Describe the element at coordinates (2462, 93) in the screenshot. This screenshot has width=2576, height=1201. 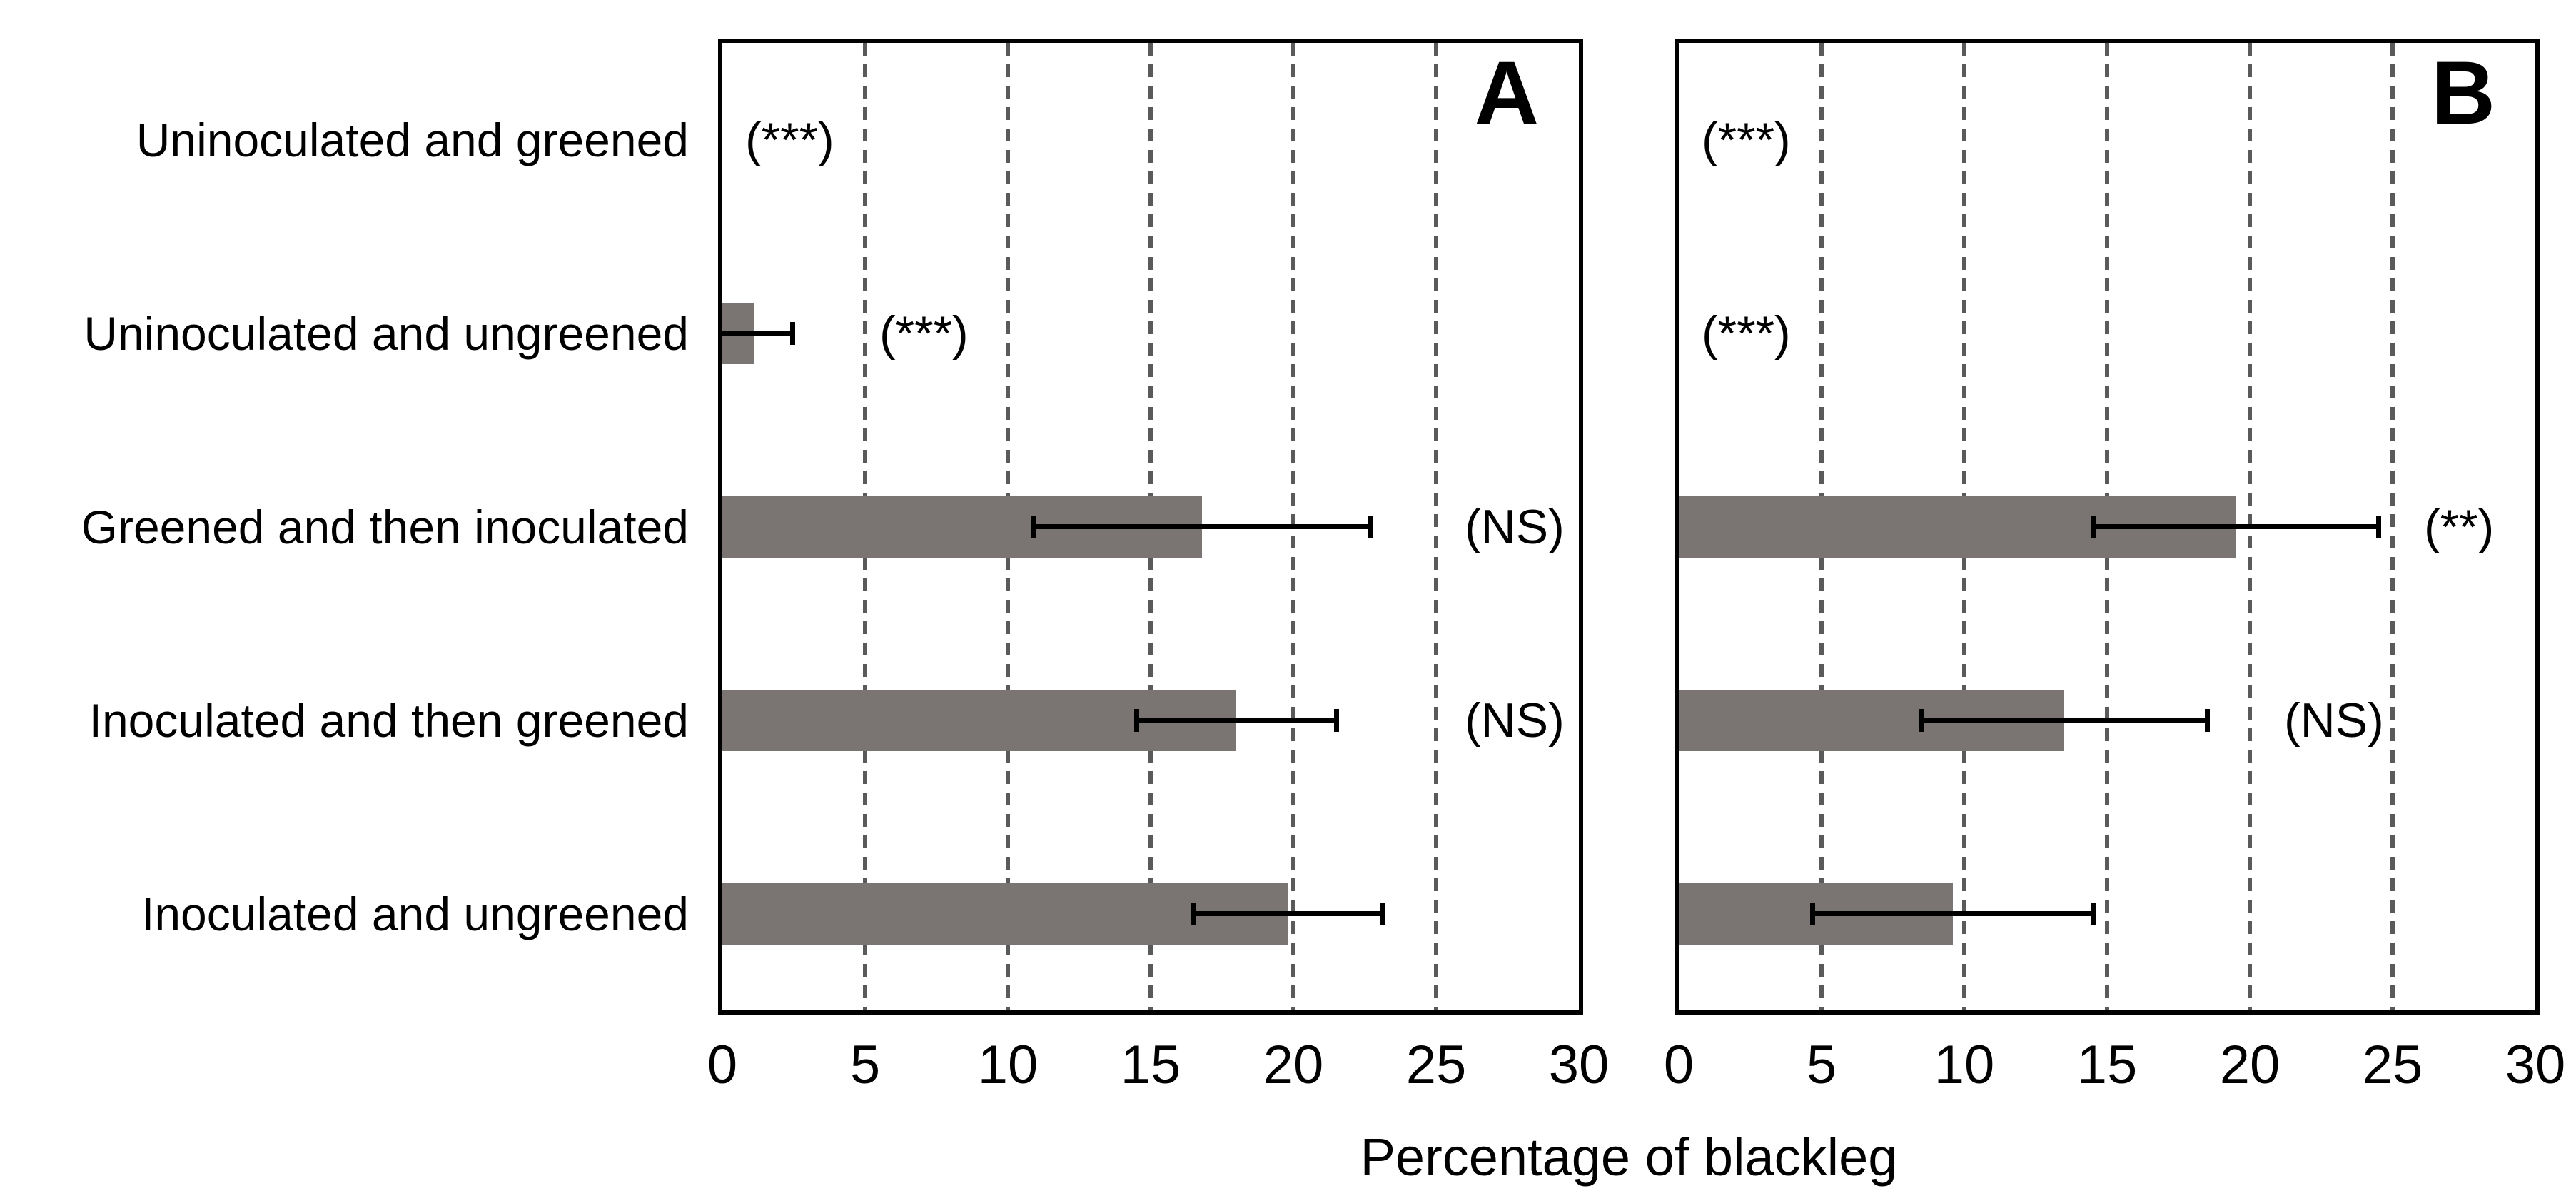
I see `panel-letter-b: B` at that location.